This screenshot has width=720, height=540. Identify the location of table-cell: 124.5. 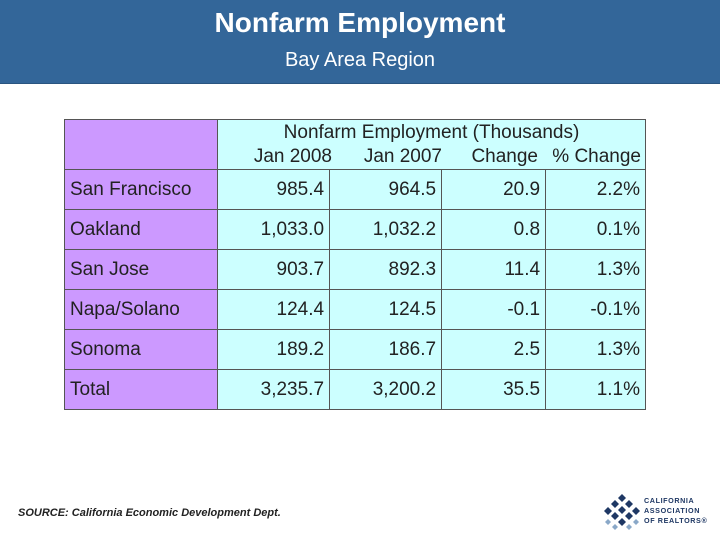
(386, 309).